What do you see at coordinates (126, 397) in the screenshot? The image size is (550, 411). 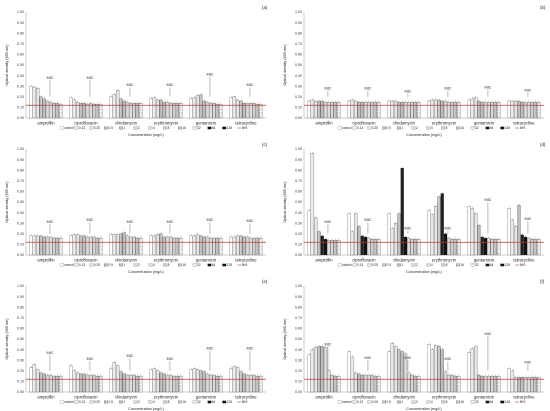 I see `category-label: clindamycin` at bounding box center [126, 397].